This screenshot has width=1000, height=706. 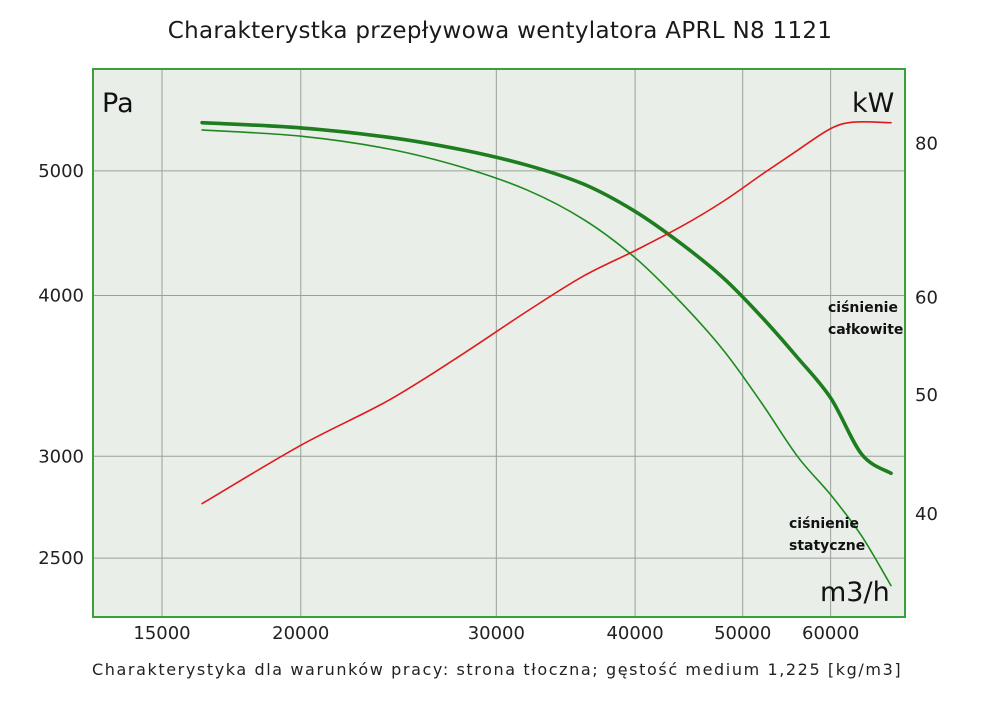 I want to click on annotation-total-pressure-line2: całkowite, so click(x=865, y=330).